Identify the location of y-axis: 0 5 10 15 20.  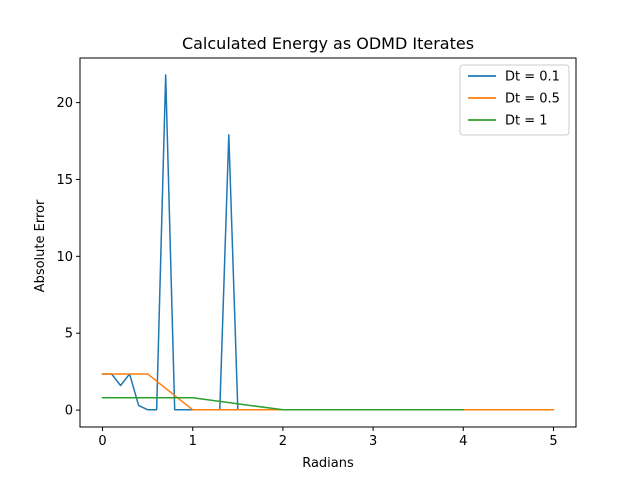
(68, 257).